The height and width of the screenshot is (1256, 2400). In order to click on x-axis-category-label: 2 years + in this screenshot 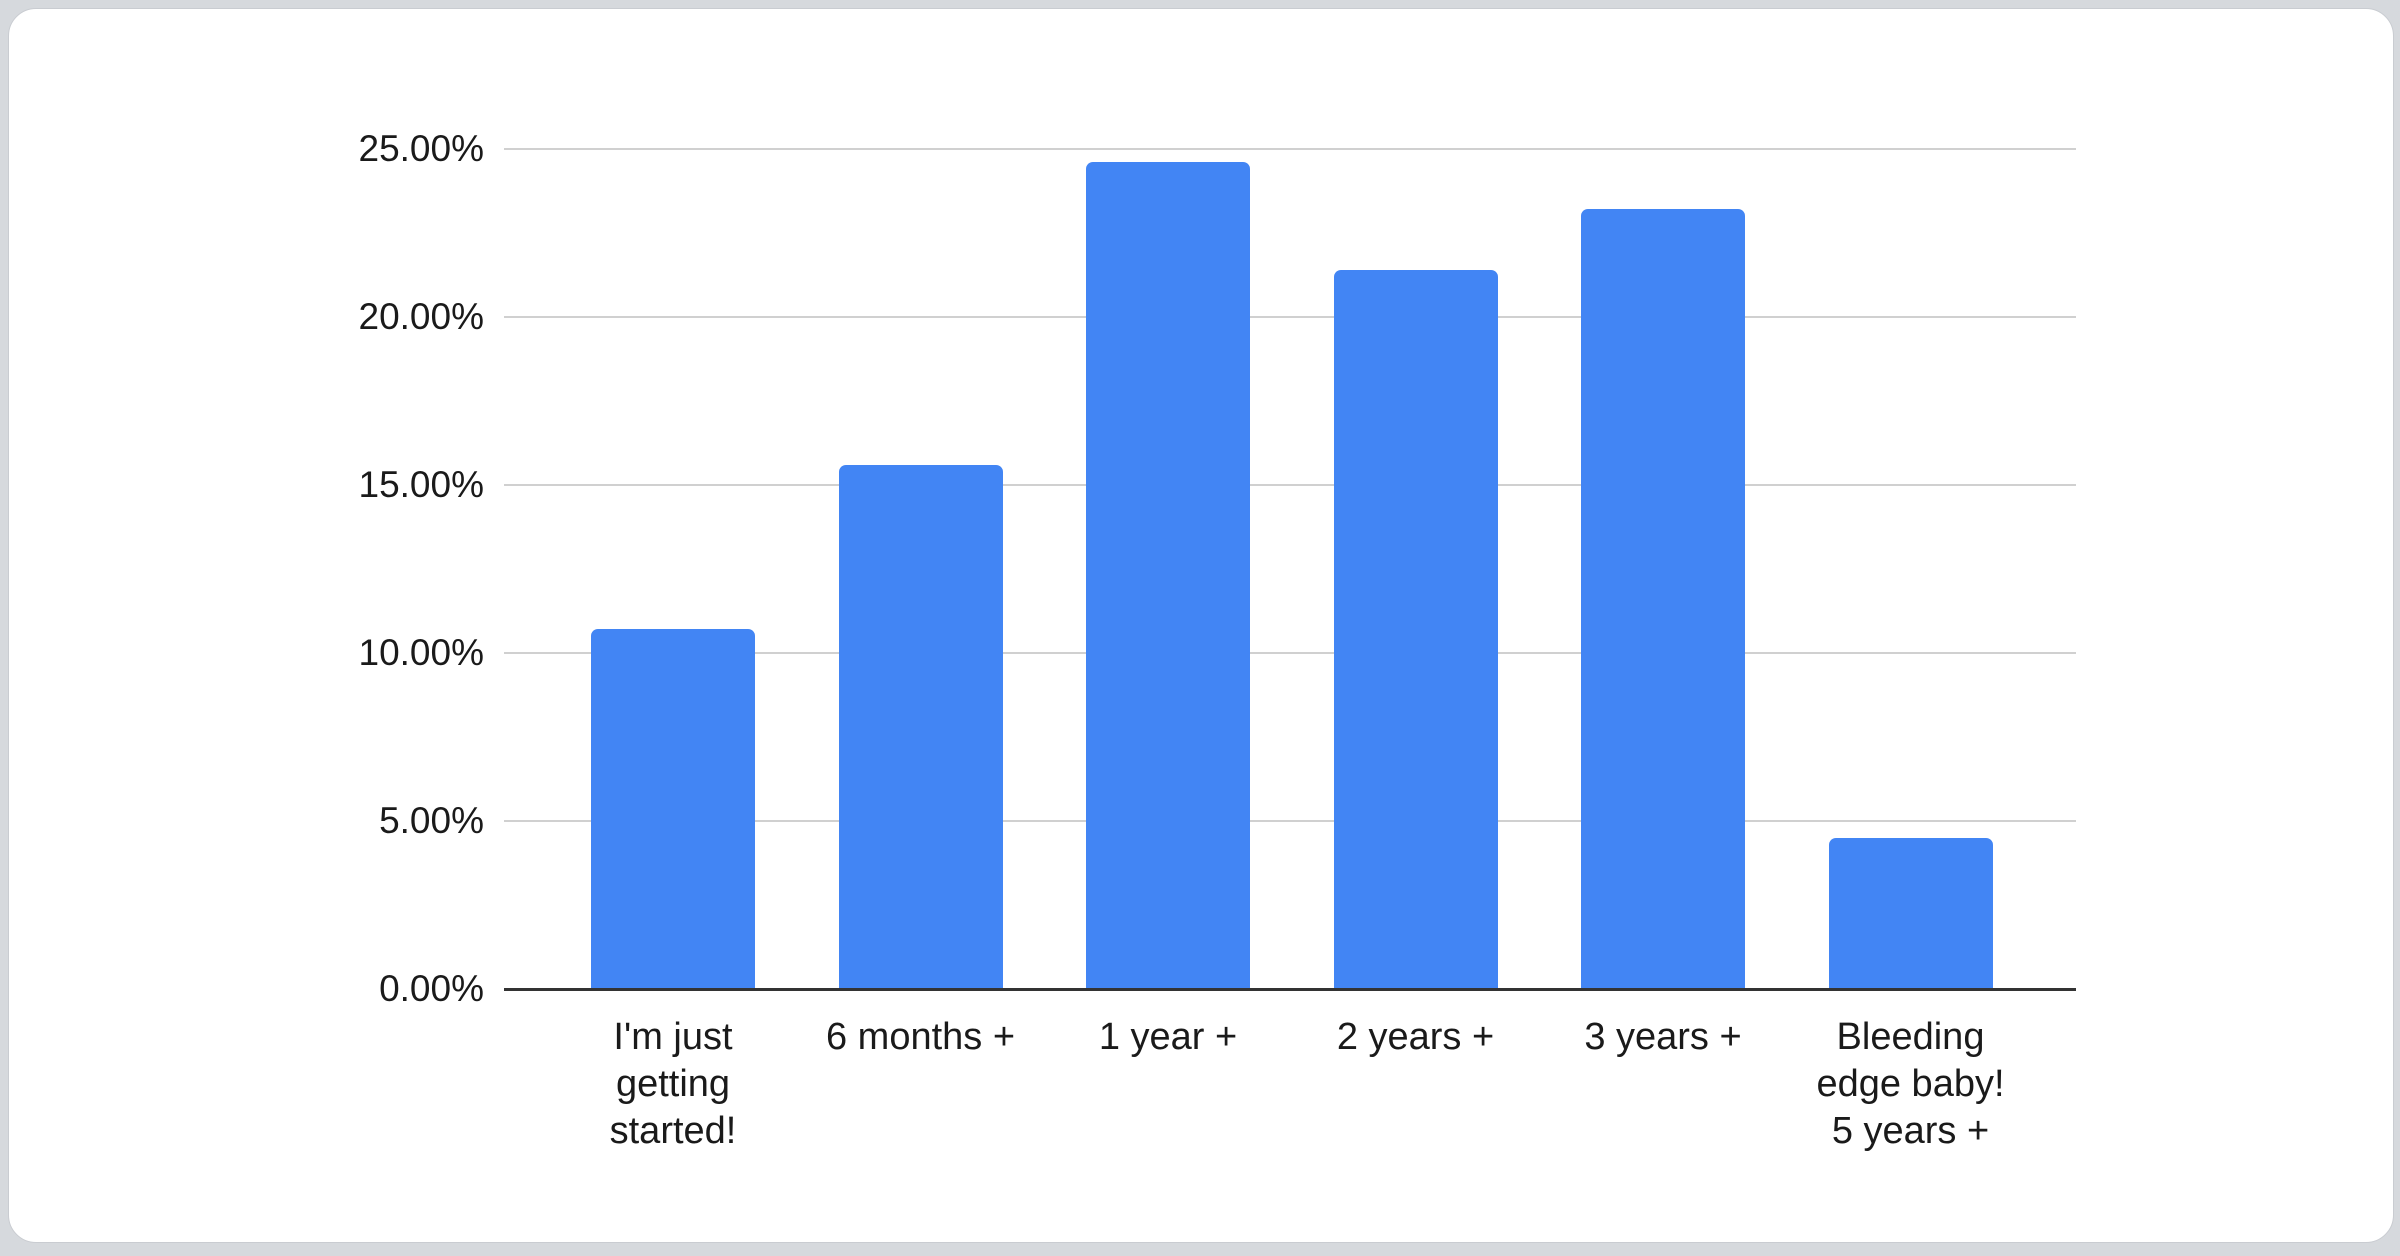, I will do `click(1415, 1037)`.